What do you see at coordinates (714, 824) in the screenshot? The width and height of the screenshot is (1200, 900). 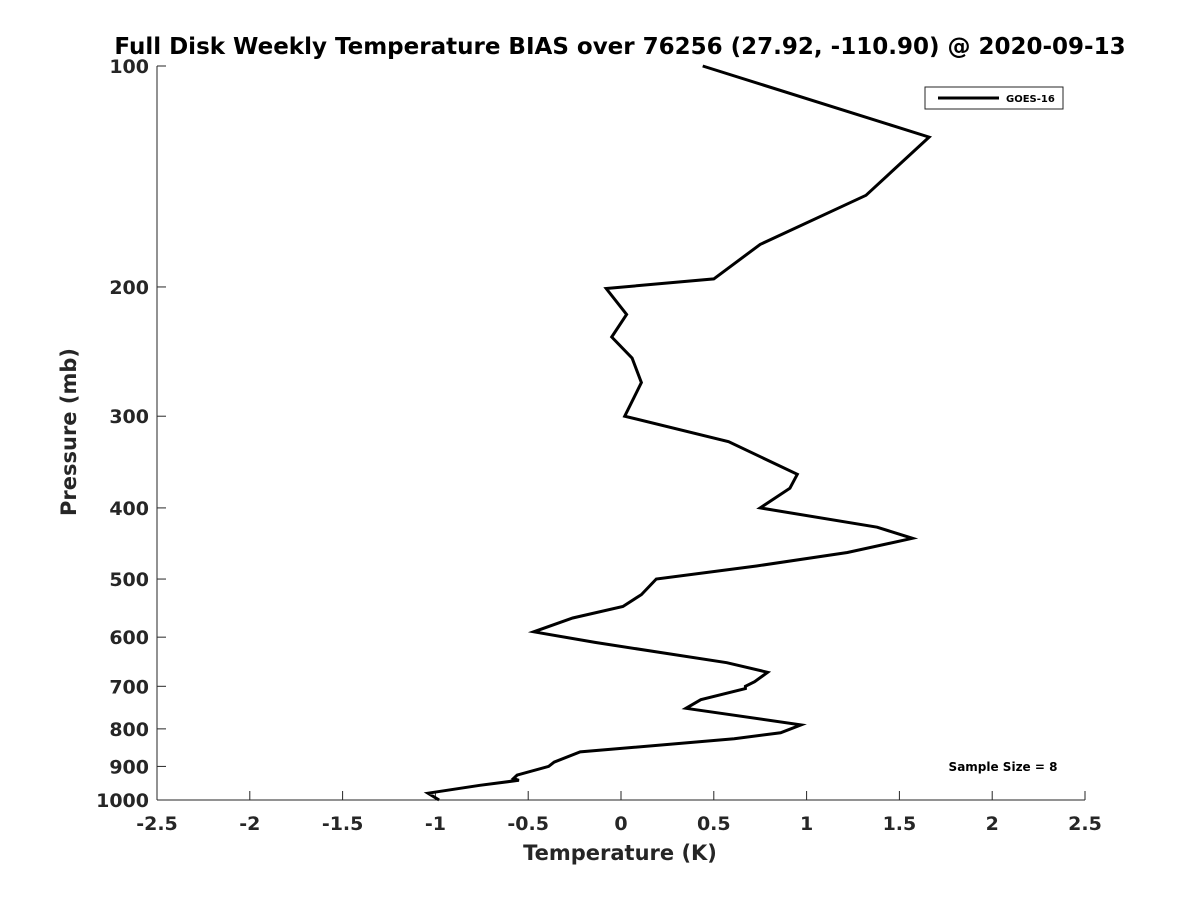 I see `x-tick-label: 0.5` at bounding box center [714, 824].